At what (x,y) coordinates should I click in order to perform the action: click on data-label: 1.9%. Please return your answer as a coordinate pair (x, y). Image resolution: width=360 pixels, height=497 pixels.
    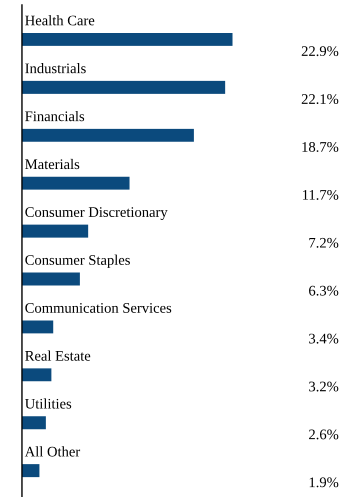
    Looking at the image, I should click on (324, 482).